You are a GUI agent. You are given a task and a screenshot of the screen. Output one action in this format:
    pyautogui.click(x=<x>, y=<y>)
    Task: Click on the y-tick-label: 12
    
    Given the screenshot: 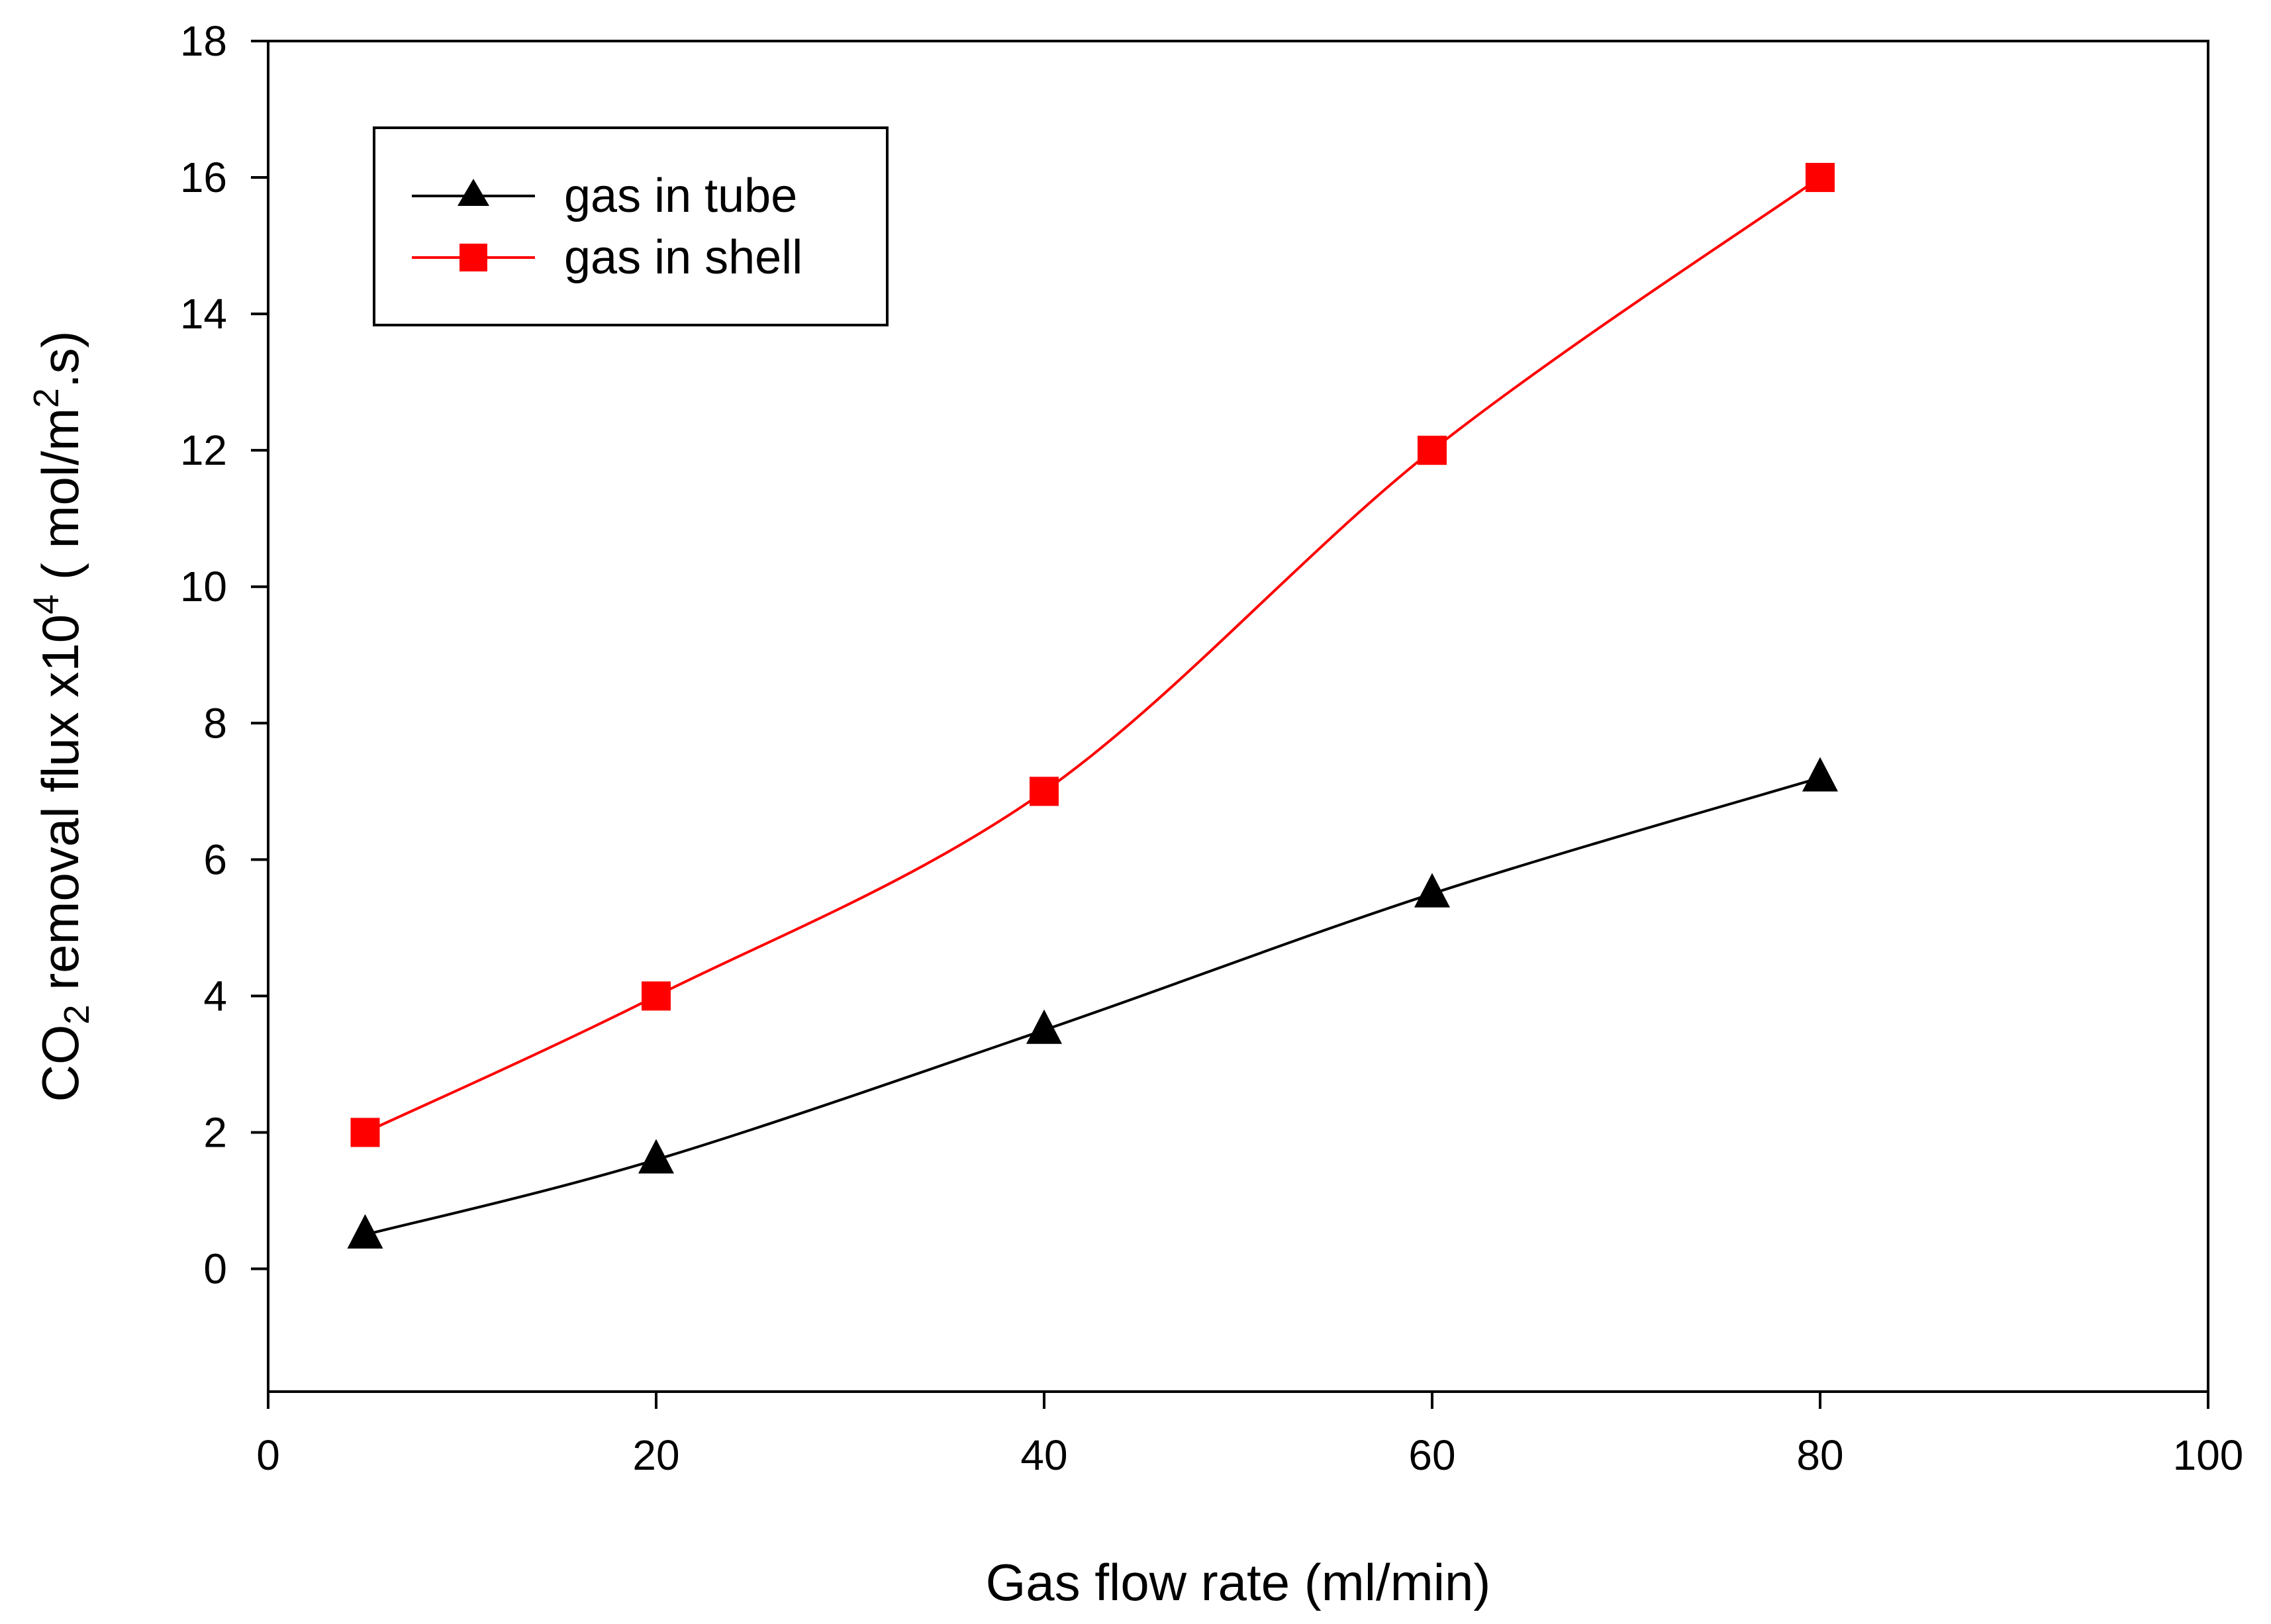 What is the action you would take?
    pyautogui.click(x=203, y=450)
    